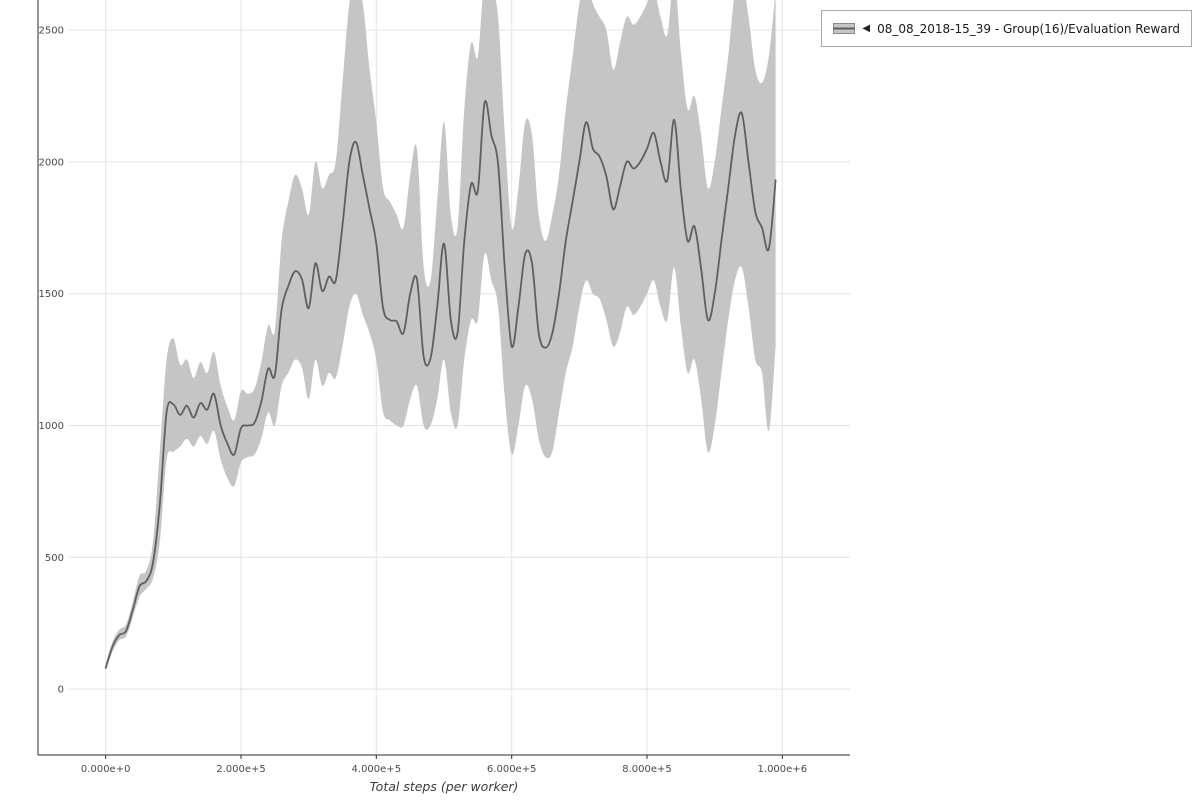 The image size is (1200, 800). Describe the element at coordinates (51, 162) in the screenshot. I see `y-tick-label: 2000` at that location.